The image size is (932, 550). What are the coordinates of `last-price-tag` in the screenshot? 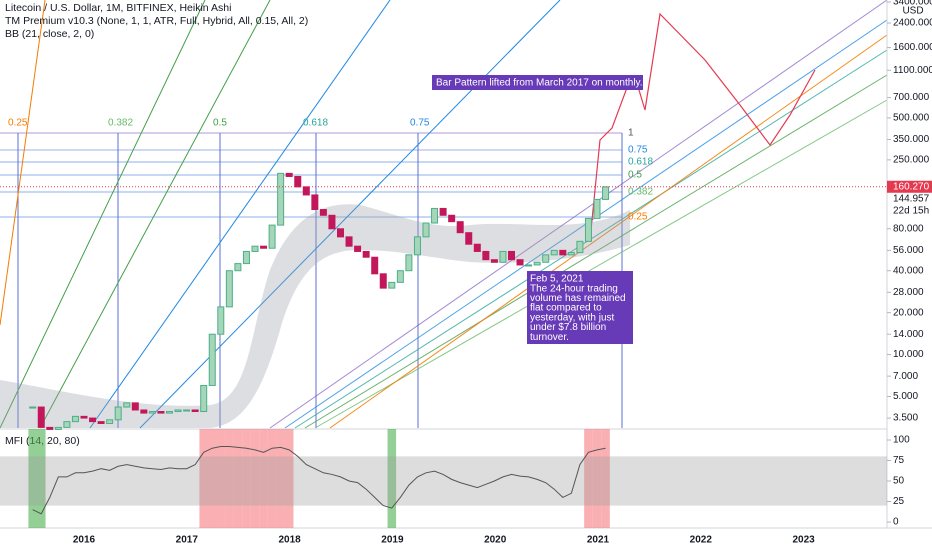 It's located at (909, 186).